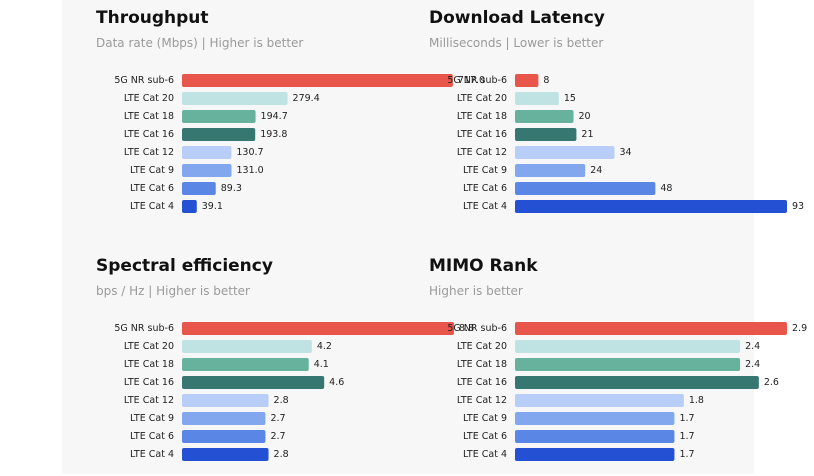 The width and height of the screenshot is (814, 476). Describe the element at coordinates (517, 18) in the screenshot. I see `panel-title: Download Latency` at that location.